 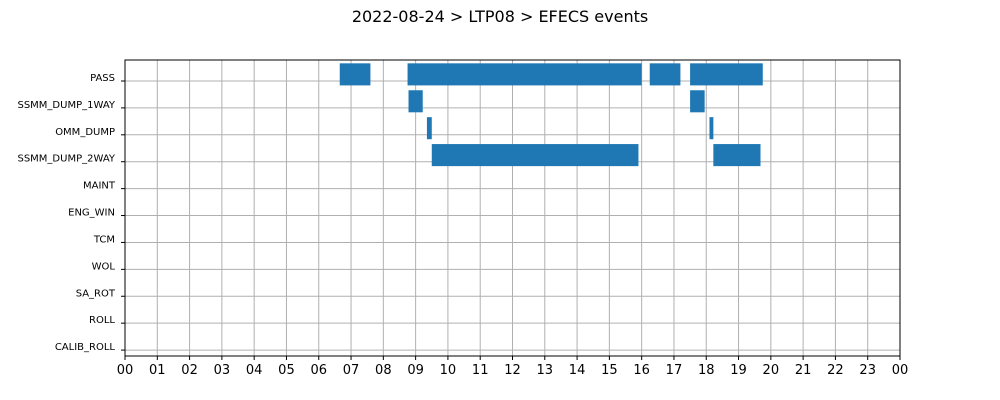 I want to click on x-tick-label: 06, so click(x=318, y=370).